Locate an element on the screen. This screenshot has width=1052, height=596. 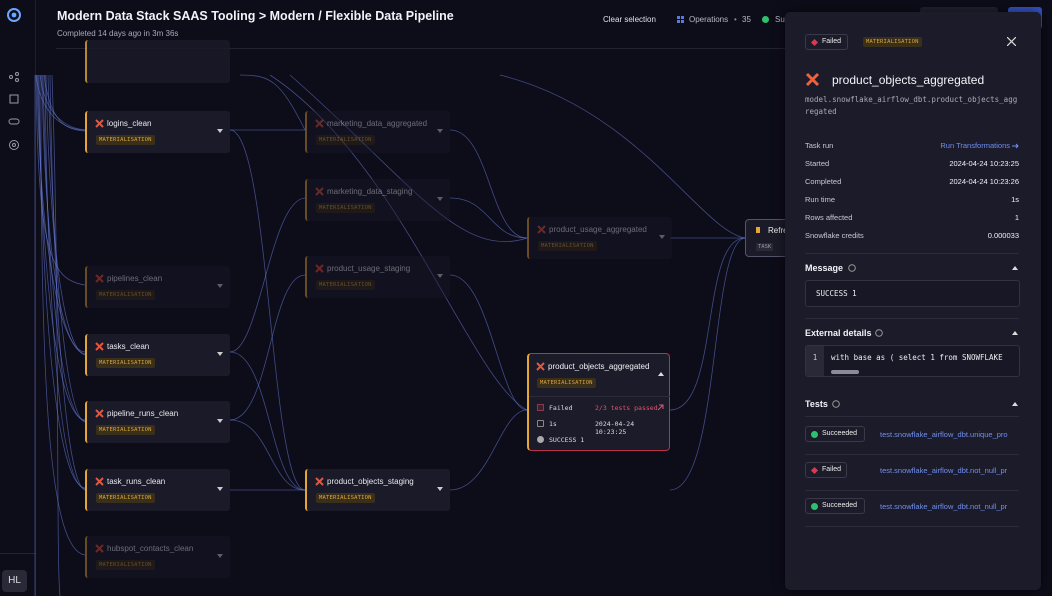
test-name: test.snowflake_airflow_dbt.unique_pro is located at coordinates (944, 434).